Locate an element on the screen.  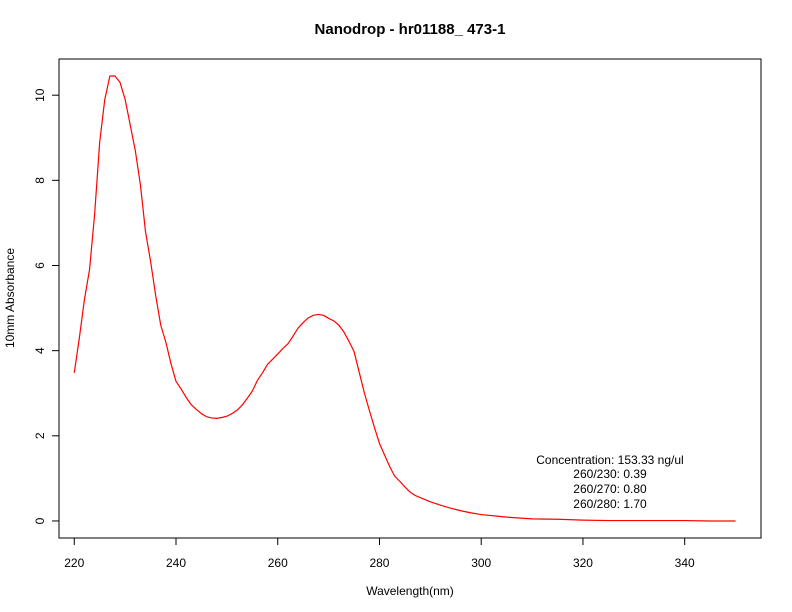
x-tick-label: 300 is located at coordinates (481, 563).